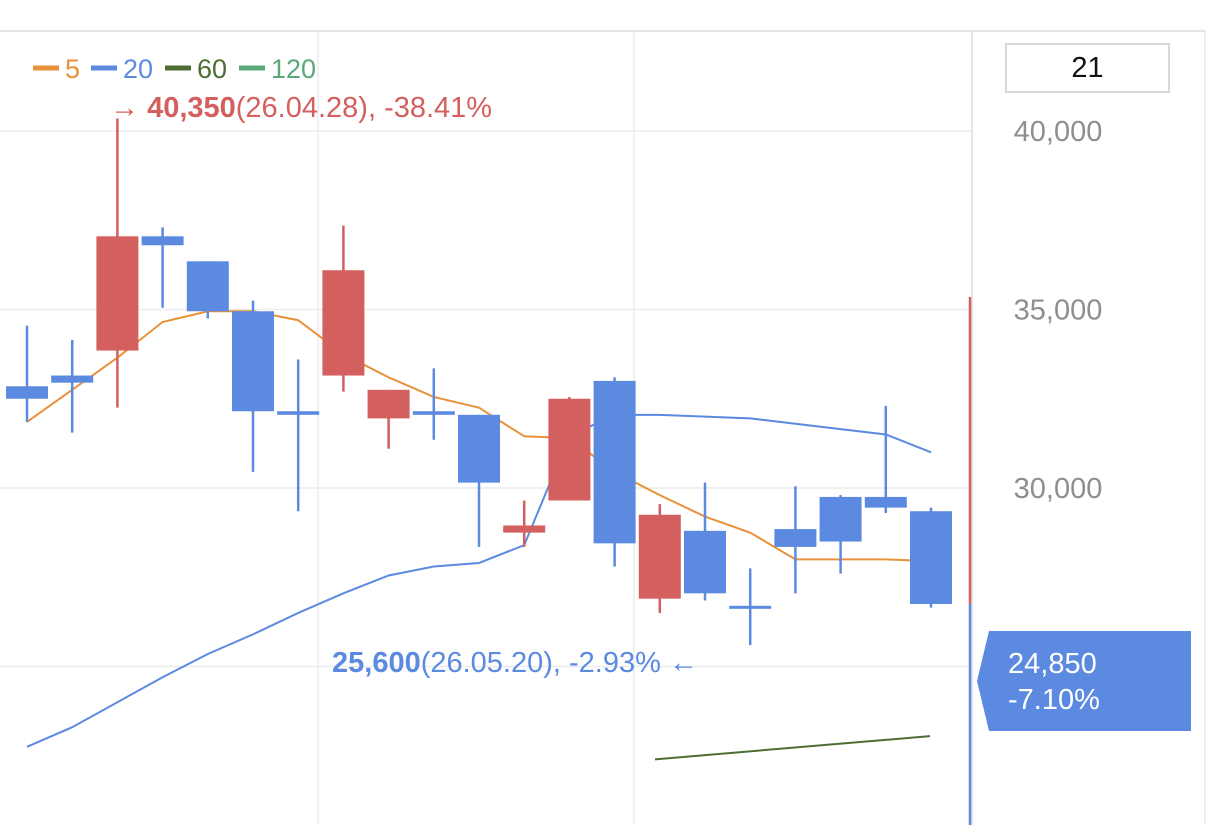 The height and width of the screenshot is (825, 1206). Describe the element at coordinates (138, 69) in the screenshot. I see `legend-label: 20` at that location.